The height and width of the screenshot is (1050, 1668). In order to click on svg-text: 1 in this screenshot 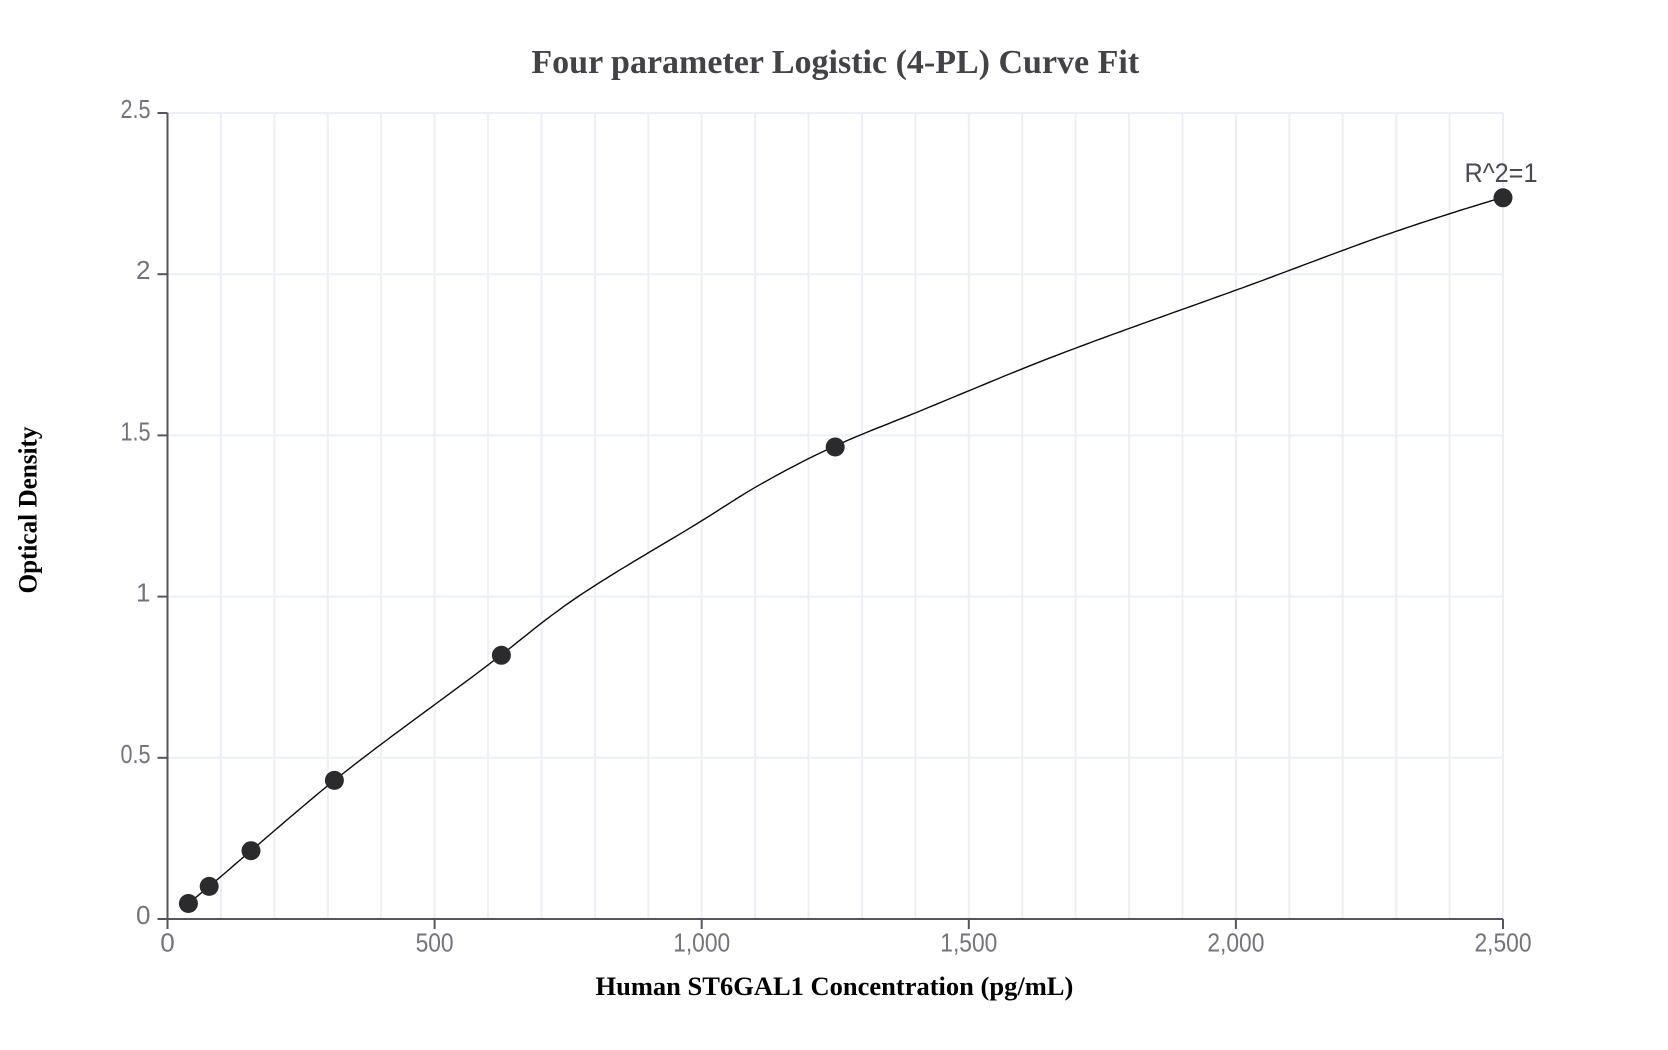, I will do `click(143, 593)`.